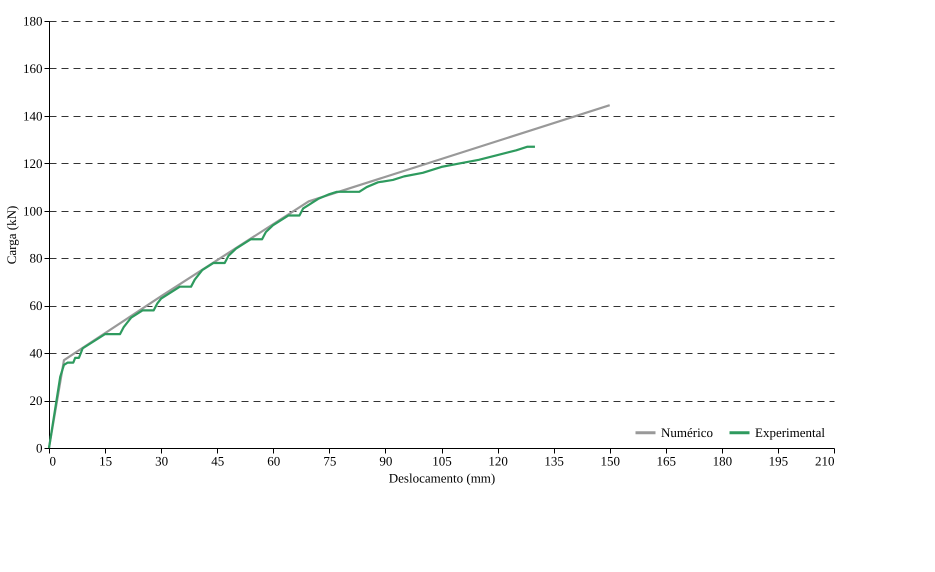 The height and width of the screenshot is (572, 935). I want to click on x-tick-label: 135, so click(554, 461).